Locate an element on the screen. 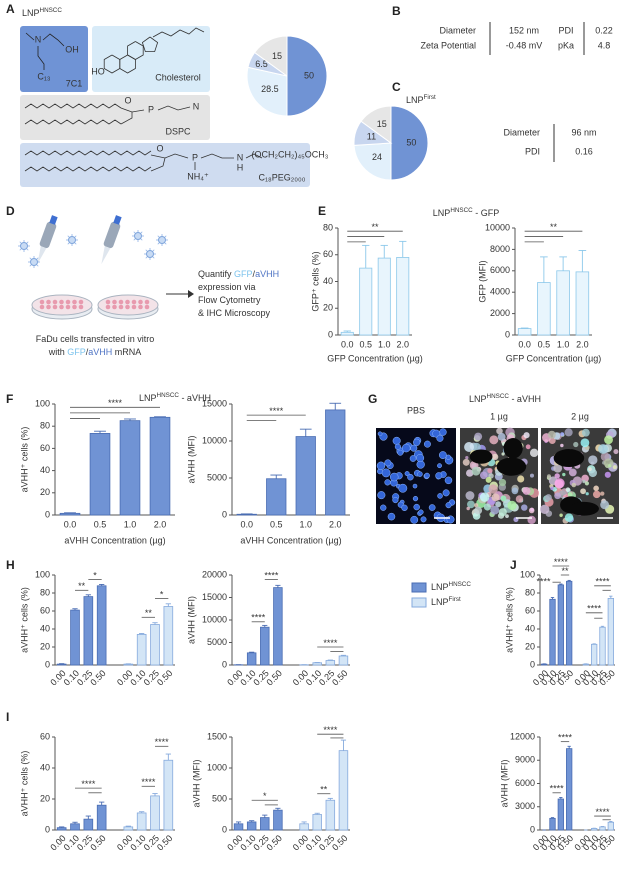 The height and width of the screenshot is (877, 629). x-tick-label: 2.0 is located at coordinates (402, 344).